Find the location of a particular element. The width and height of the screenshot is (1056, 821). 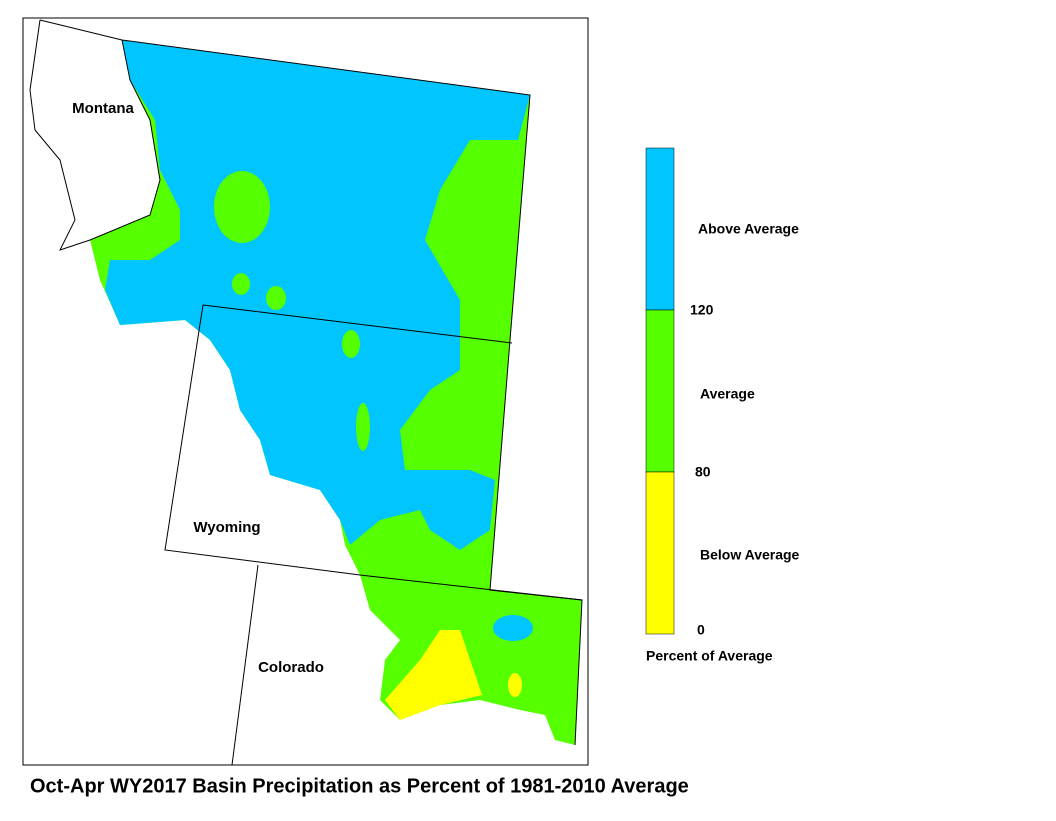

state-label: Colorado is located at coordinates (291, 667).